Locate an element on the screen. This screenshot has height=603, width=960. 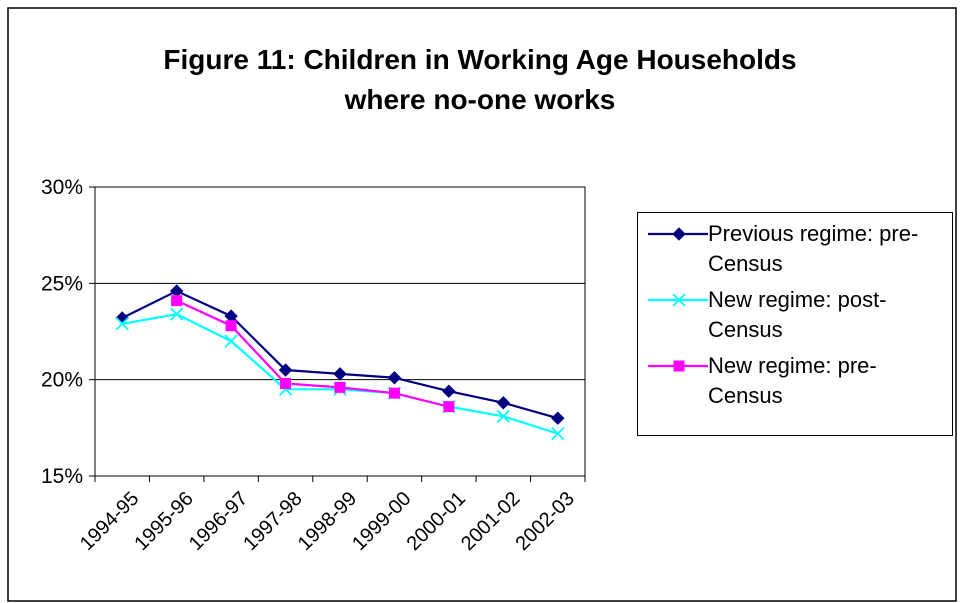
legend-item: New regime: pre-Census is located at coordinates (795, 381).